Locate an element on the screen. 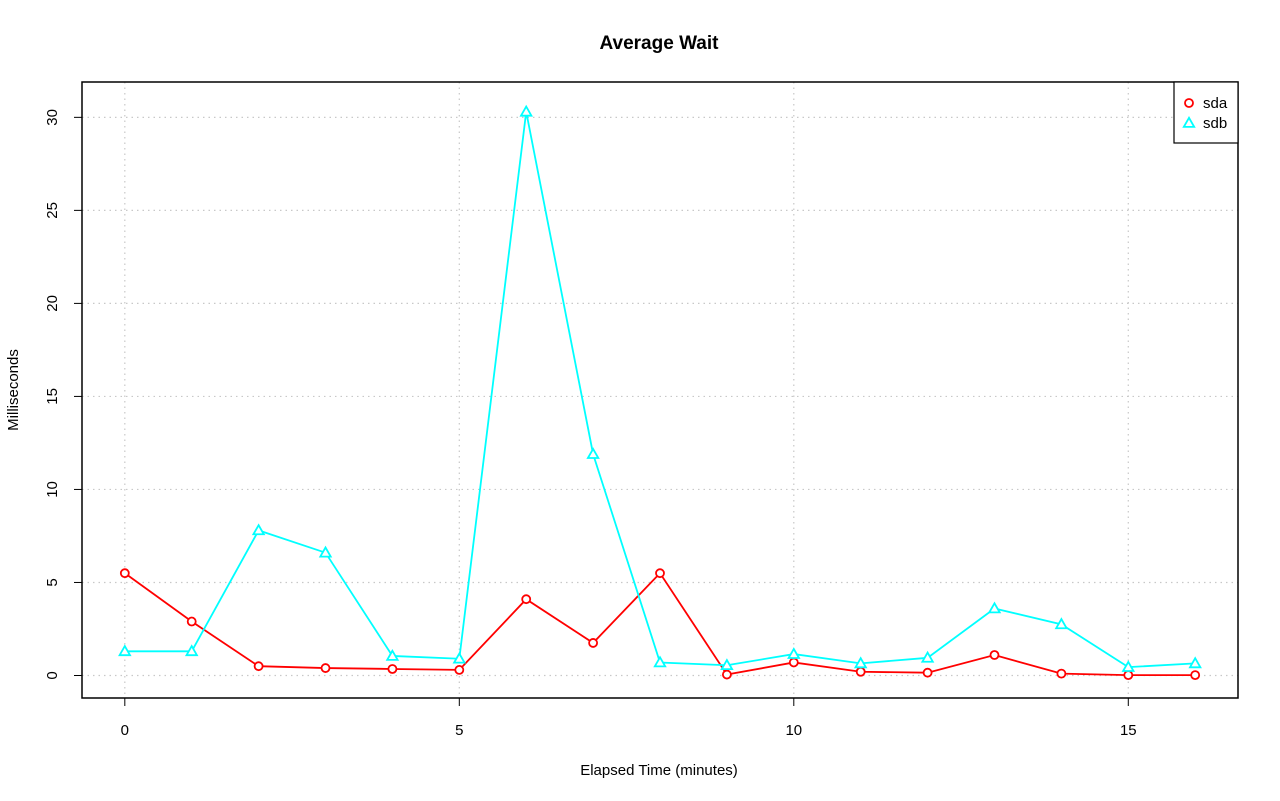 This screenshot has height=801, width=1280. y-tick-label: 15 is located at coordinates (52, 396).